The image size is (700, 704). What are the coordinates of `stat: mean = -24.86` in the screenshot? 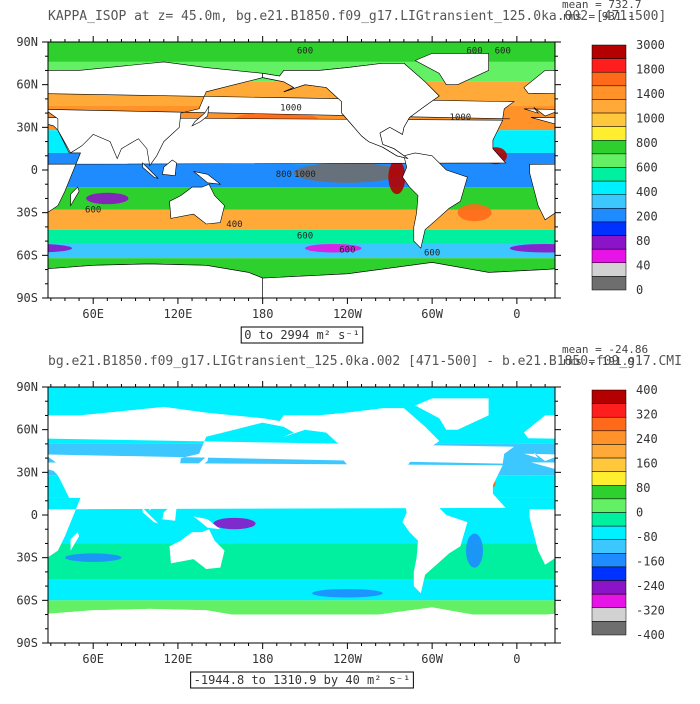 It's located at (605, 349).